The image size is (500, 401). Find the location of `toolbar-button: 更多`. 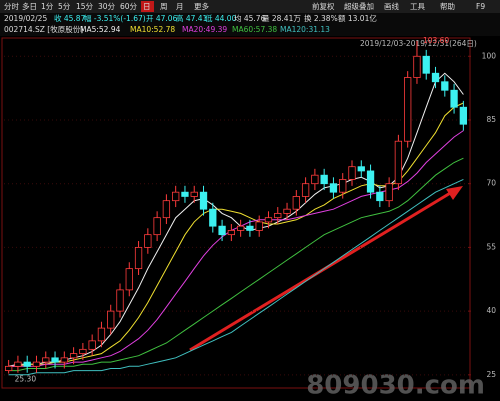

toolbar-button: 更多 is located at coordinates (201, 6).